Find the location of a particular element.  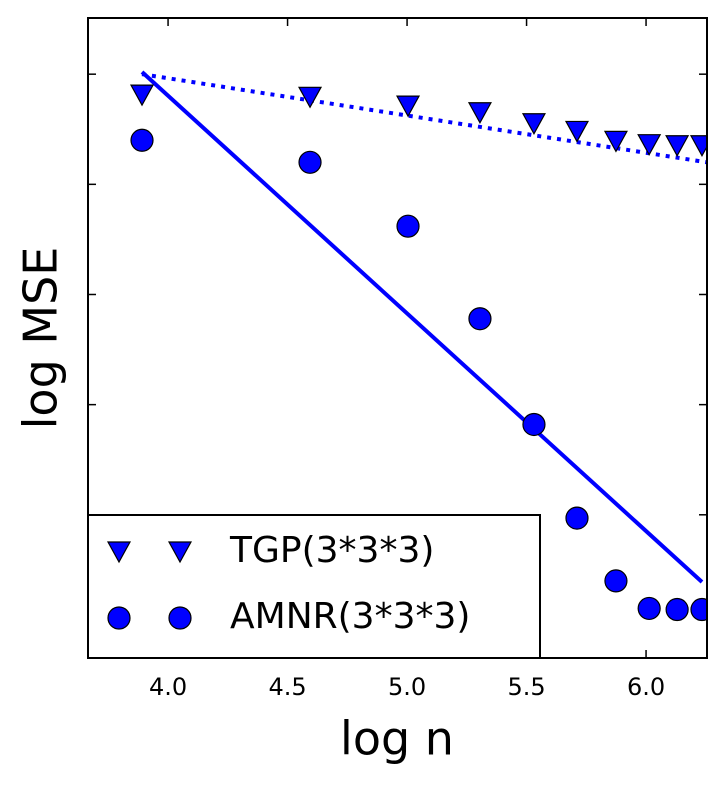

legend-box is located at coordinates (314, 586).